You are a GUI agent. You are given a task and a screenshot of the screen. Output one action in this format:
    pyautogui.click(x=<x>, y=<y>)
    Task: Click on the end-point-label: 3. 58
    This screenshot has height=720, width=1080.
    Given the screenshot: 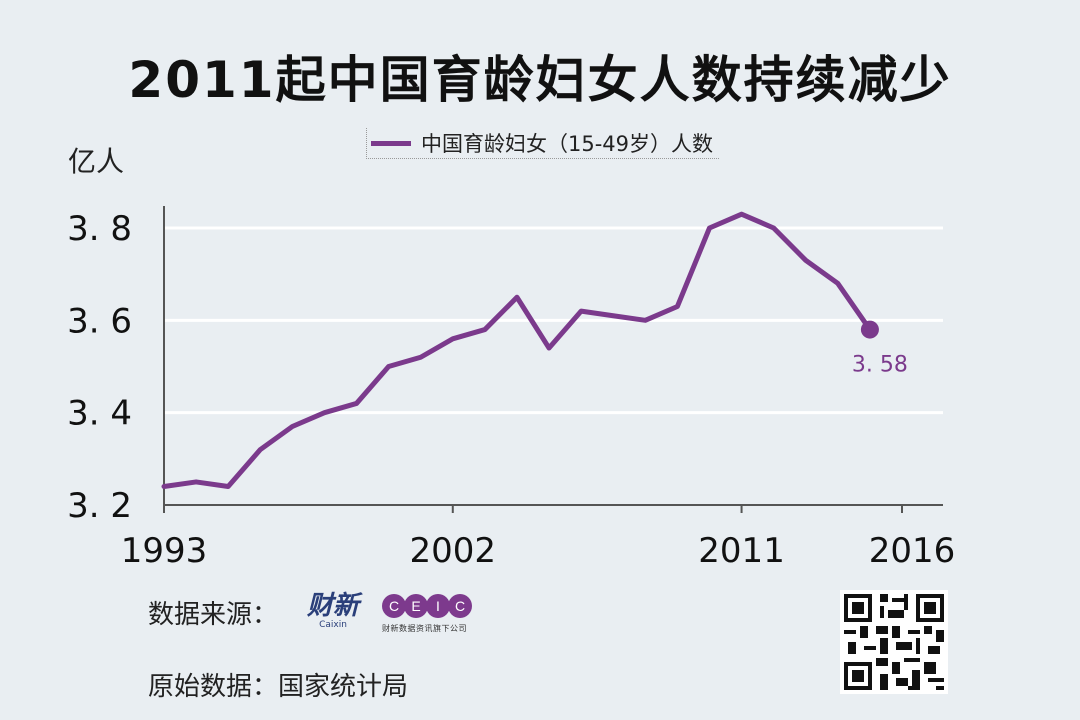 What is the action you would take?
    pyautogui.click(x=880, y=365)
    